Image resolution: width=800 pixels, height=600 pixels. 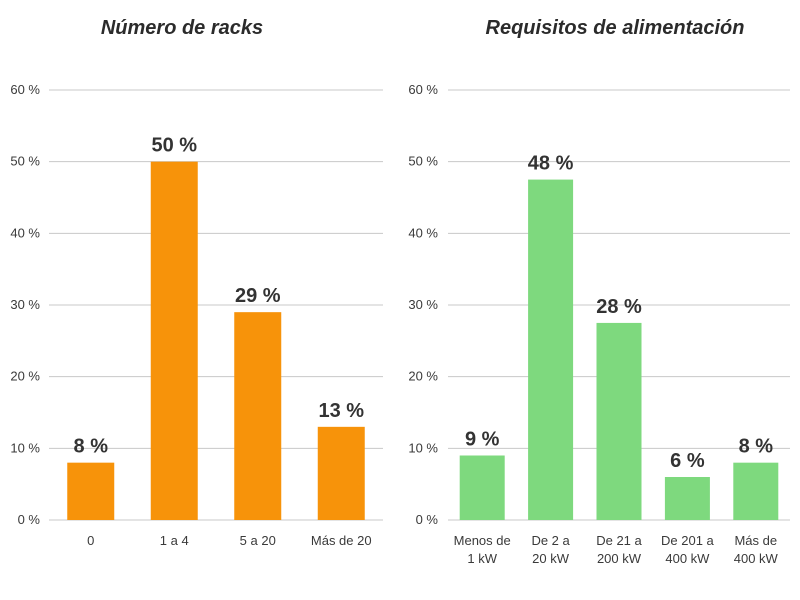 I want to click on x-tick-label: 1 a 4, so click(x=174, y=540).